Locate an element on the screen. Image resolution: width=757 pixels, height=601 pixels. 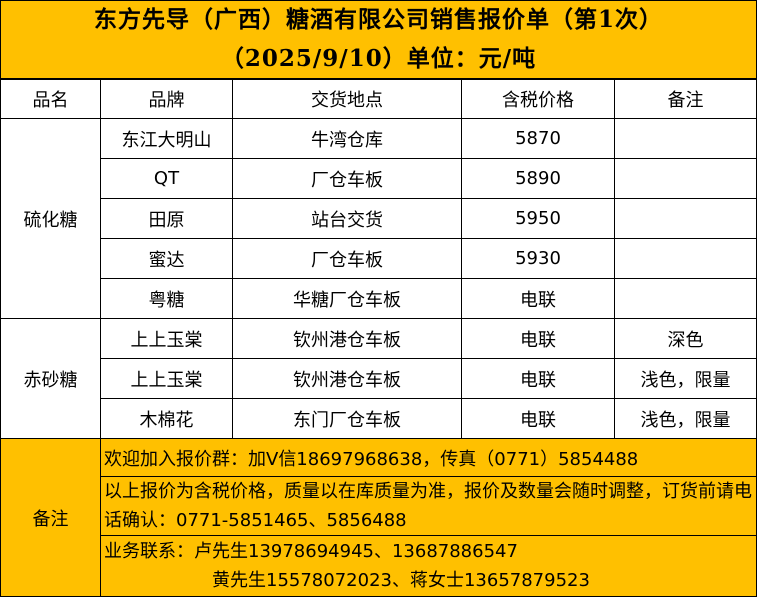
cell-location: 牛湾仓库 is located at coordinates (347, 138).